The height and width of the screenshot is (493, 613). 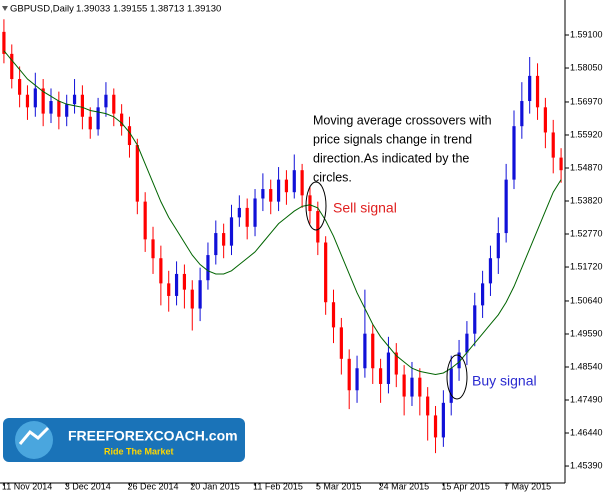 What do you see at coordinates (332, 177) in the screenshot?
I see `annotation-line: circles.` at bounding box center [332, 177].